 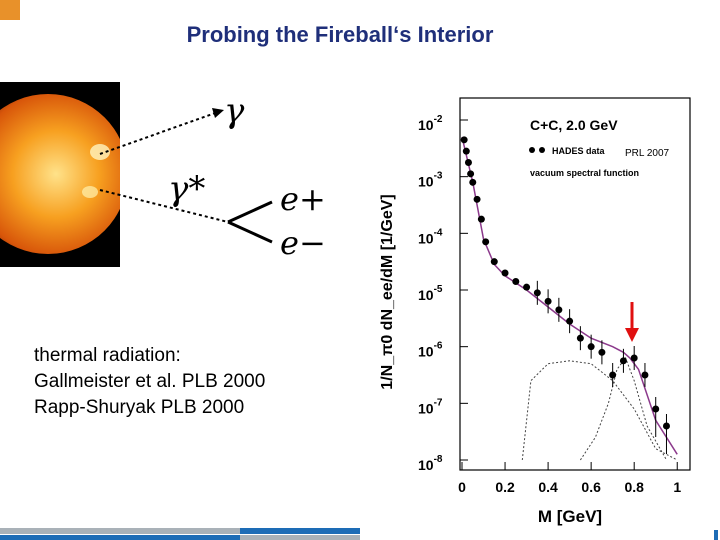 What do you see at coordinates (186, 189) in the screenshot?
I see `virtual-photon-label: γ*` at bounding box center [186, 189].